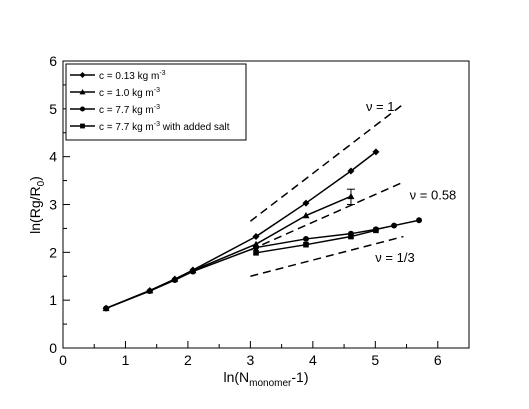 This screenshot has width=529, height=409. What do you see at coordinates (265, 379) in the screenshot?
I see `x-axis-label: ln(Nmonomer-1)` at bounding box center [265, 379].